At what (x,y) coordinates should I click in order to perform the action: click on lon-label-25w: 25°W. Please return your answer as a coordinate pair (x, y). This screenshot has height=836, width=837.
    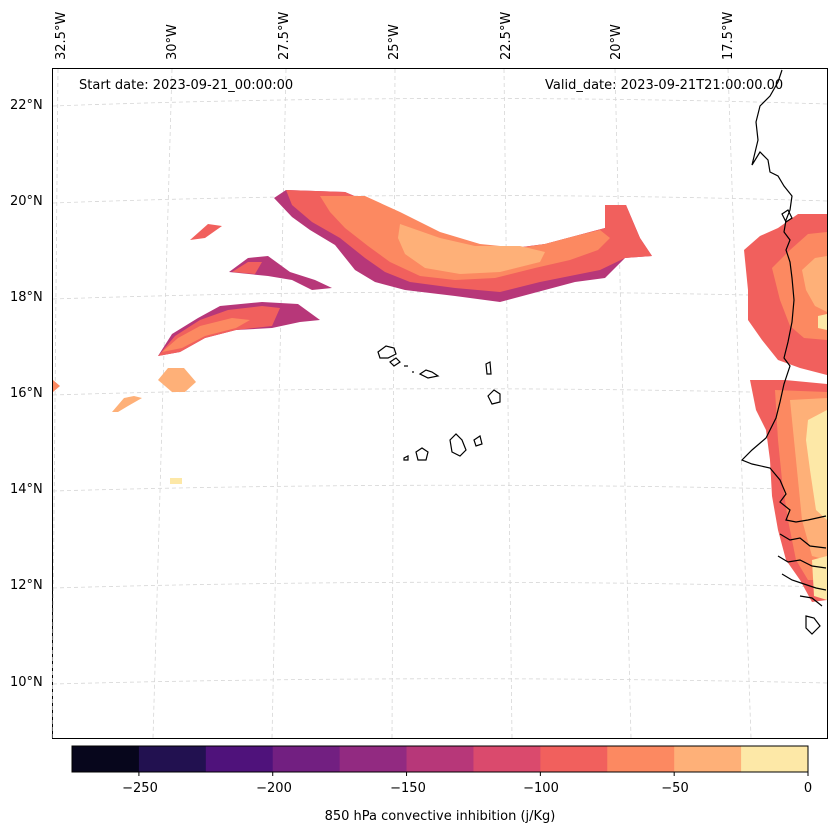
    Looking at the image, I should click on (394, 42).